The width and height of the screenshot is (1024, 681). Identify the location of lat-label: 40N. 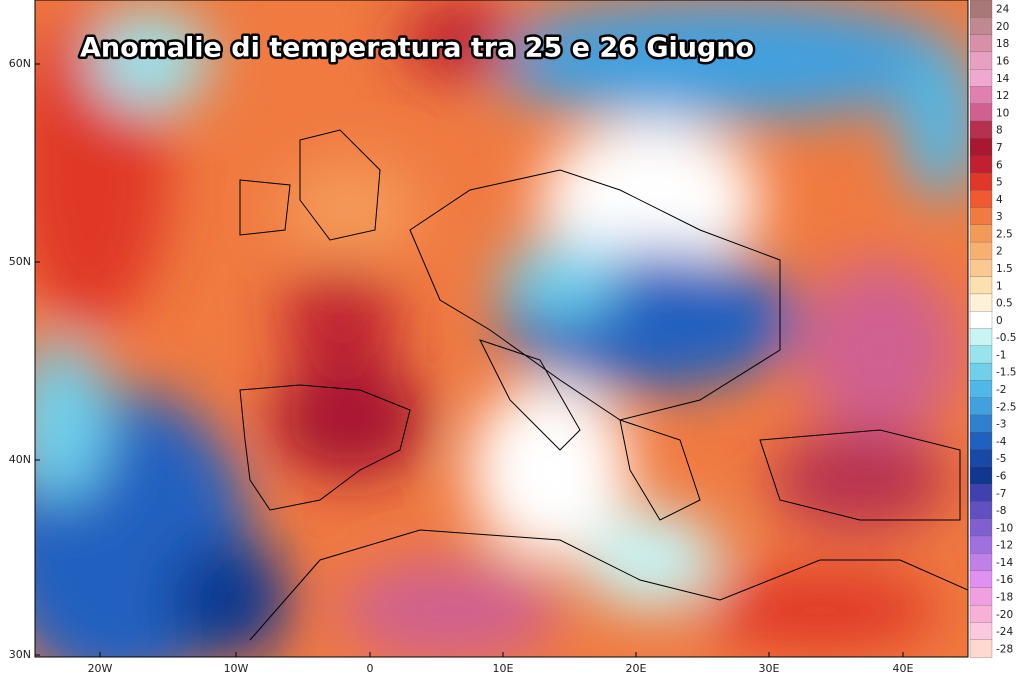
(20, 459).